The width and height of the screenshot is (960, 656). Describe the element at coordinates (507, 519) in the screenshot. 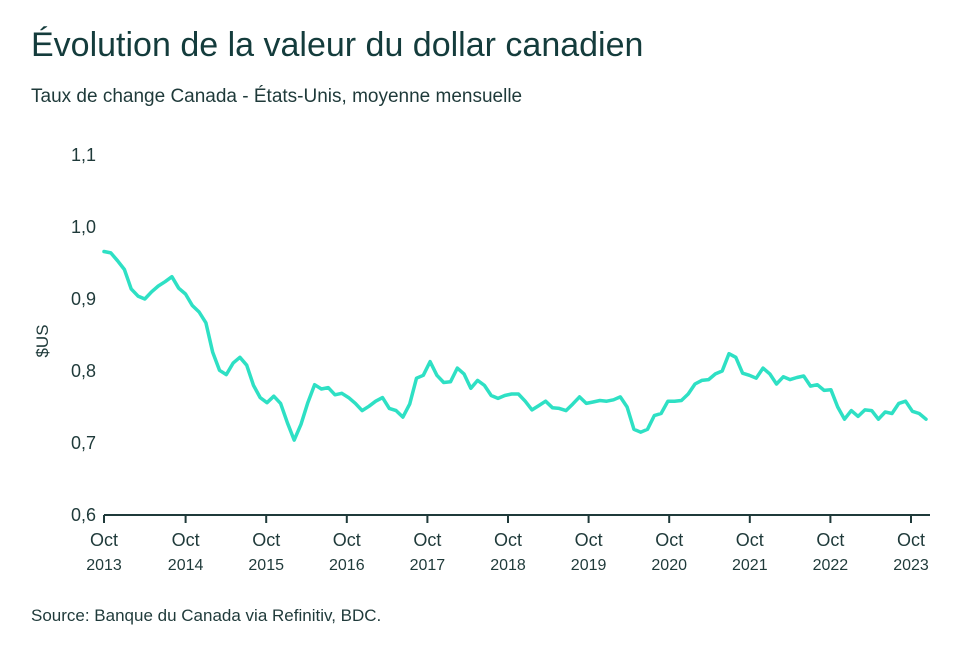

I see `x-axis-ticks` at that location.